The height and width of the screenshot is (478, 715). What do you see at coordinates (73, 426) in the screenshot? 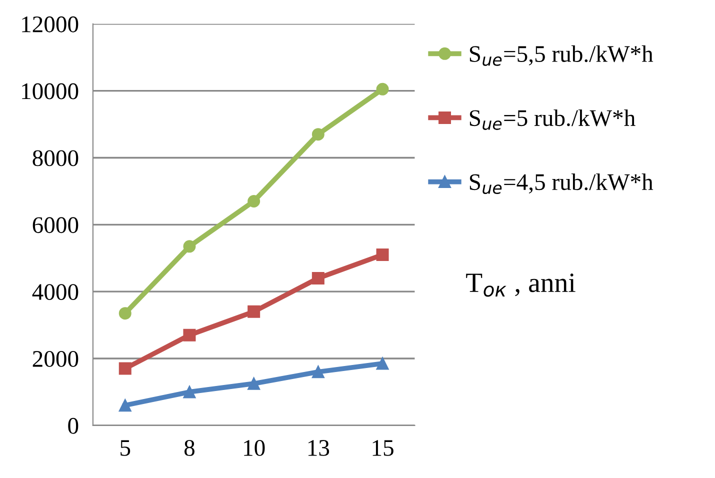
I see `y-tick-label: 0` at bounding box center [73, 426].